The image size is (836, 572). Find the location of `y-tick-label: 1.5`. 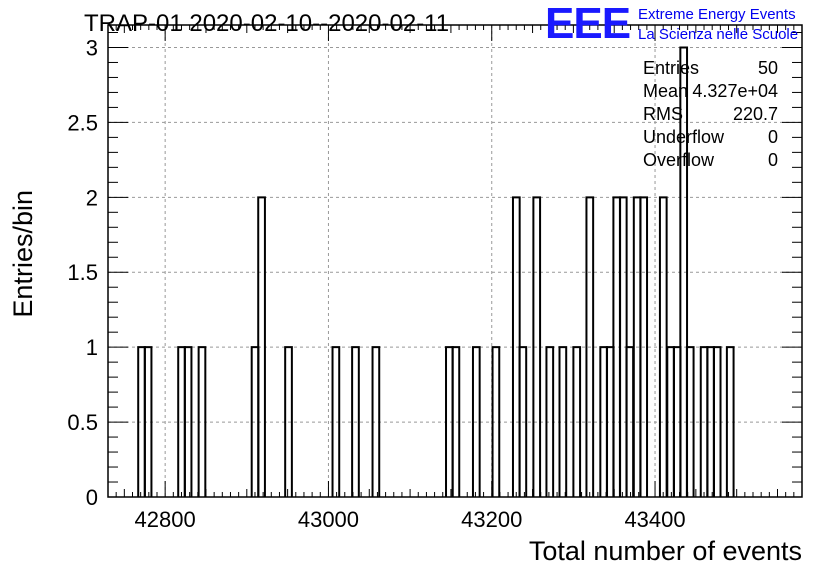

y-tick-label: 1.5 is located at coordinates (82, 272).